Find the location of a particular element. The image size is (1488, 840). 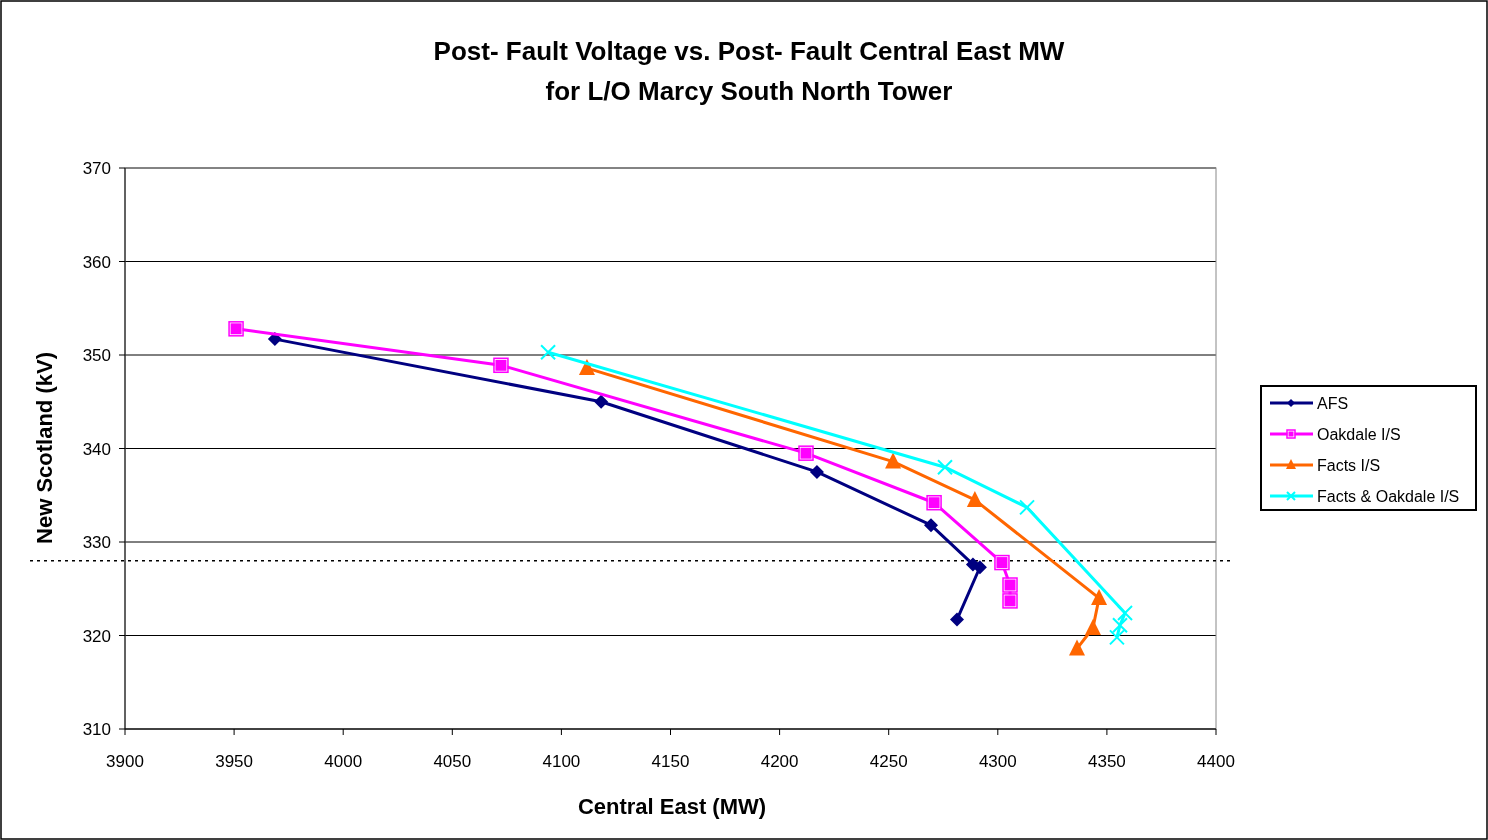

x-tick-label: 4400 is located at coordinates (1216, 761).